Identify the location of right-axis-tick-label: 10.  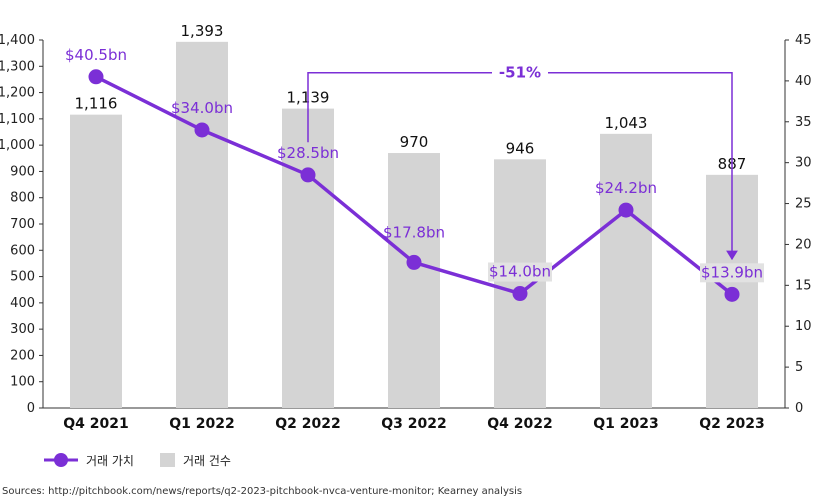
(803, 326).